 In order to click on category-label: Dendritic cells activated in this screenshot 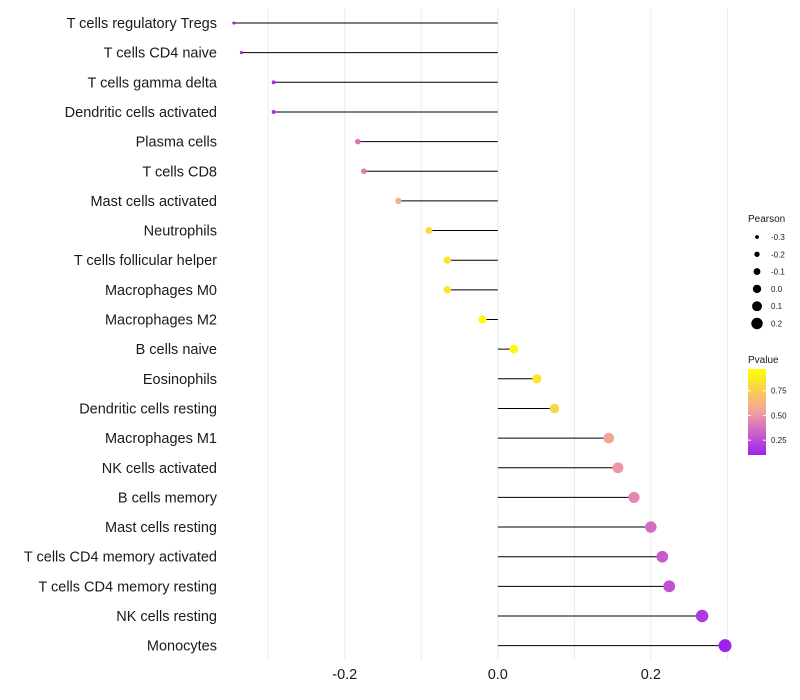, I will do `click(141, 113)`.